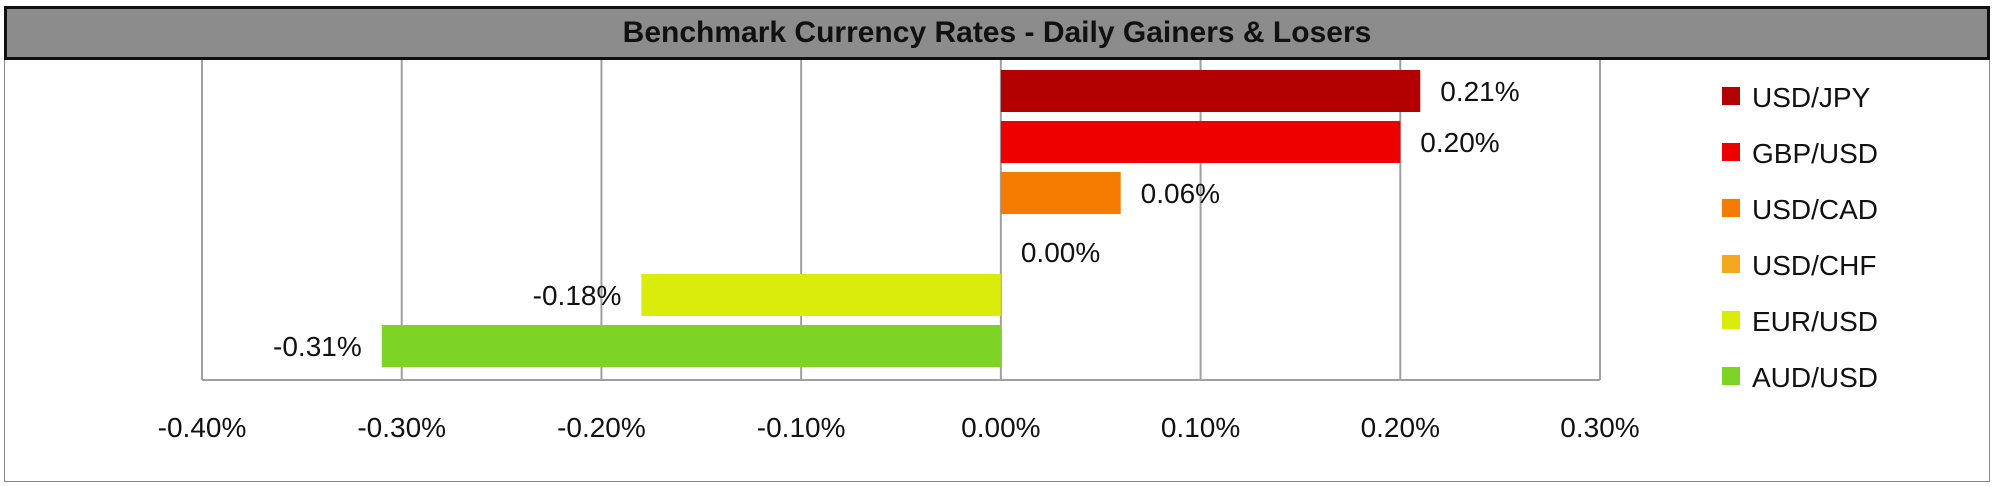 The height and width of the screenshot is (486, 1996). I want to click on legend-label: USD/CAD, so click(1815, 209).